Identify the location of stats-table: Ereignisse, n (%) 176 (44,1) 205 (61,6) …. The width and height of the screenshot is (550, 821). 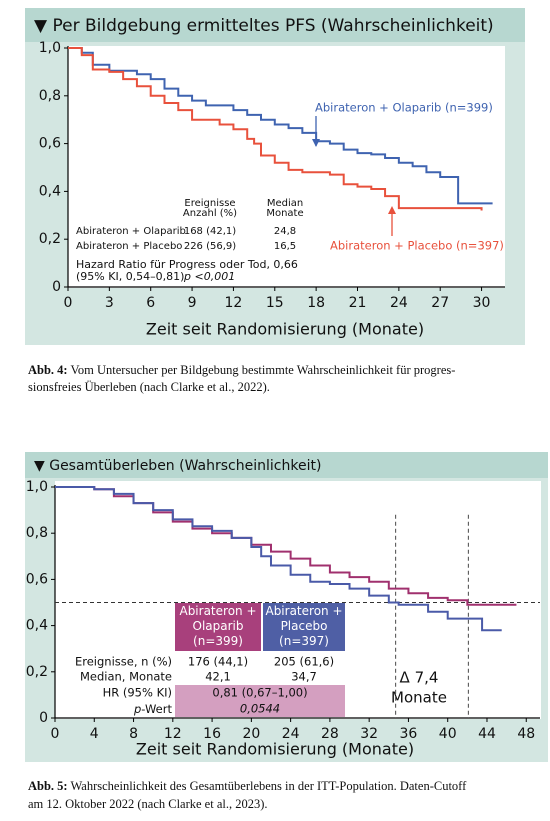
(204, 685).